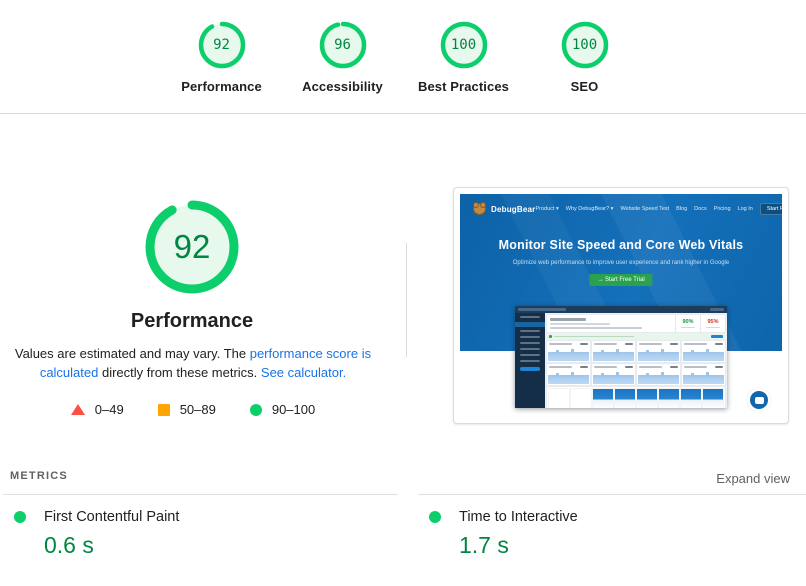 This screenshot has width=806, height=586. What do you see at coordinates (700, 209) in the screenshot?
I see `nav-item: Docs` at bounding box center [700, 209].